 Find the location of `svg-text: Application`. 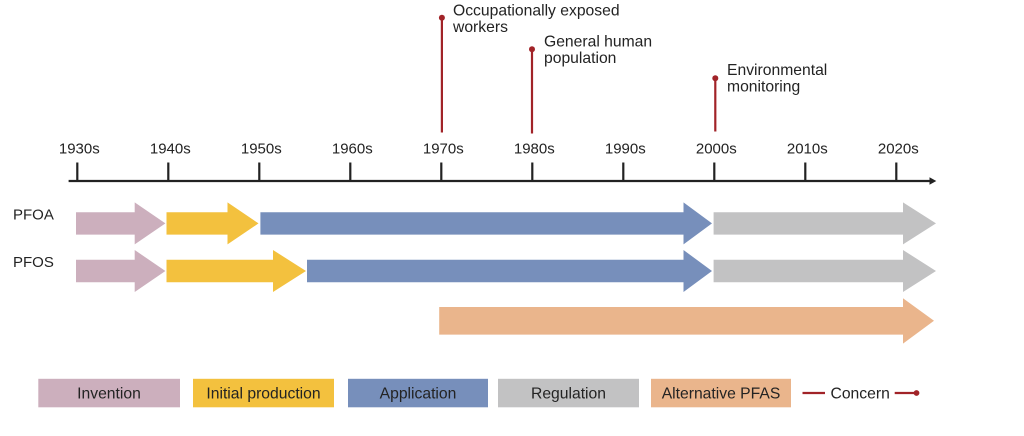

svg-text: Application is located at coordinates (418, 393).